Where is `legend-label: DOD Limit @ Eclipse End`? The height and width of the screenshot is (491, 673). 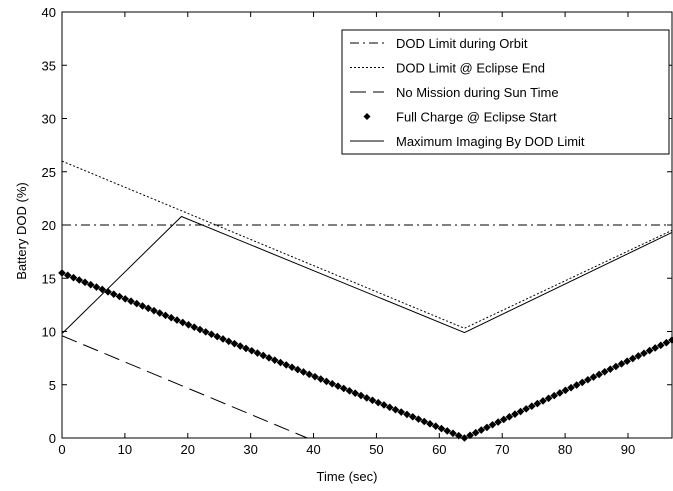
legend-label: DOD Limit @ Eclipse End is located at coordinates (470, 68).